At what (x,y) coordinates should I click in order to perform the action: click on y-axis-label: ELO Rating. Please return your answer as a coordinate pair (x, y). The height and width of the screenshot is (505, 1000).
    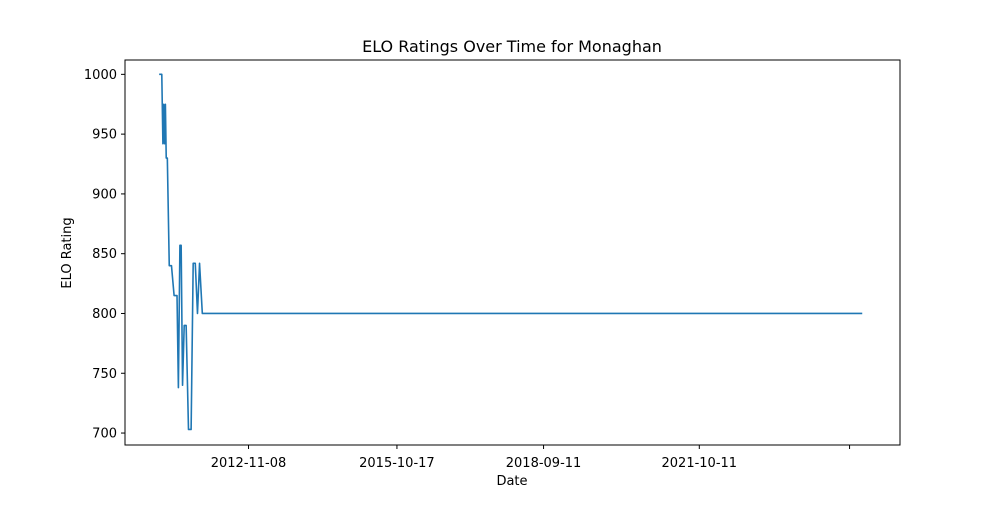
    Looking at the image, I should click on (67, 252).